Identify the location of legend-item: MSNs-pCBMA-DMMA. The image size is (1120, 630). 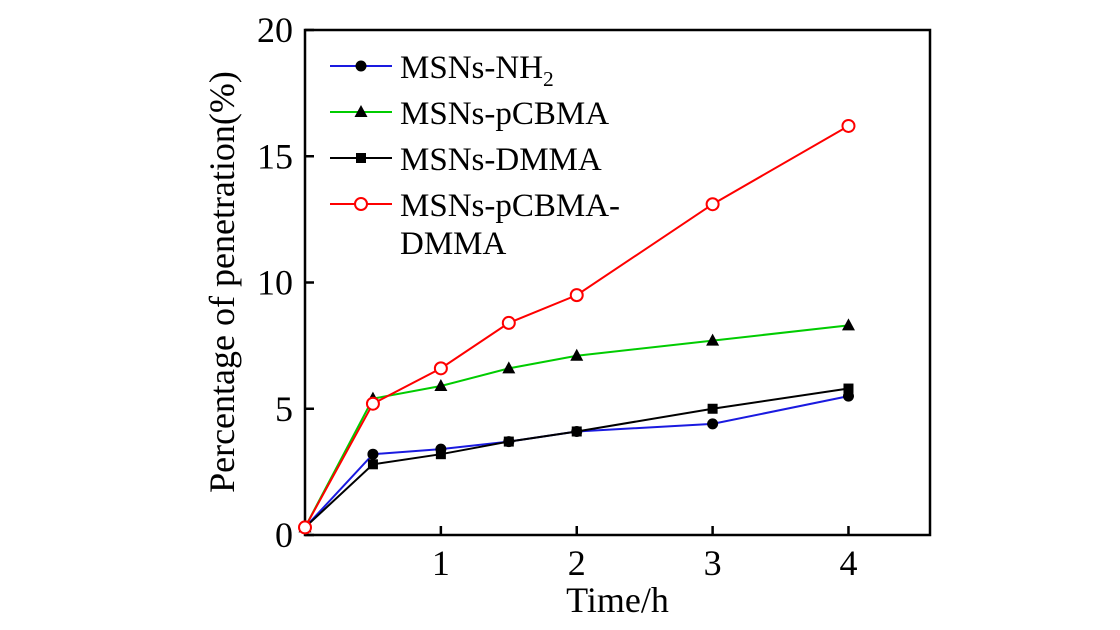
(475, 225).